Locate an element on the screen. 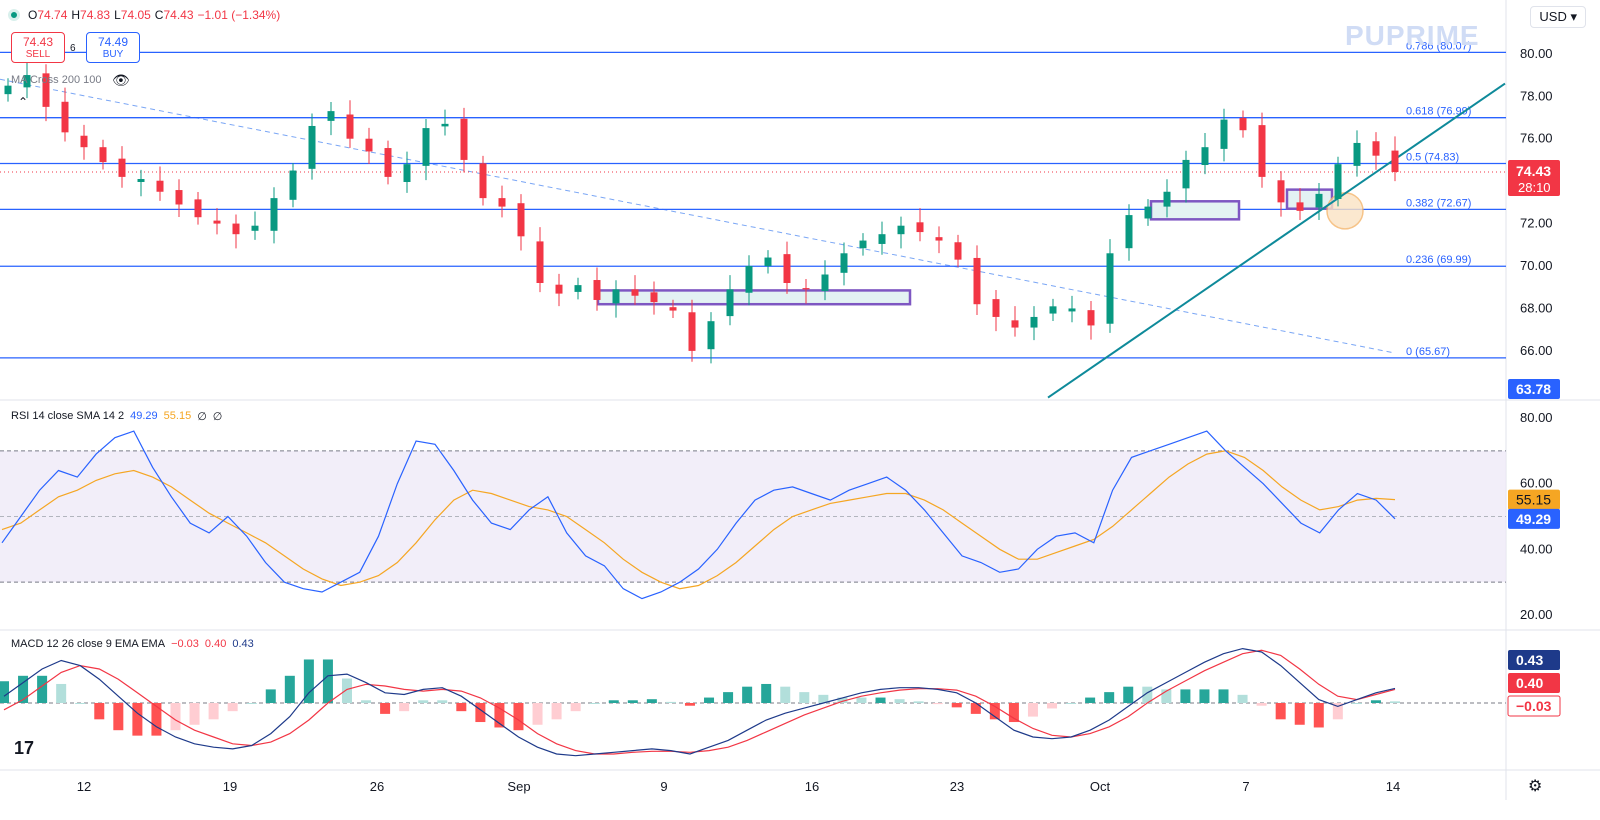  ohlc-high: H74.83 is located at coordinates (91, 15).